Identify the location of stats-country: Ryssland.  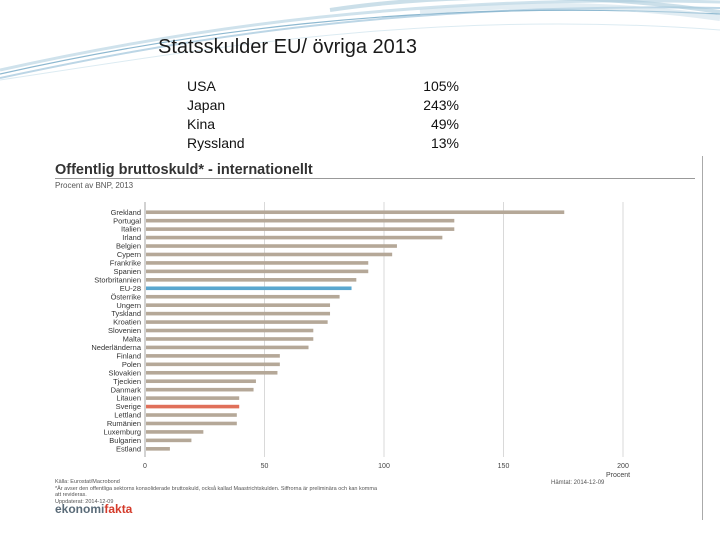
(216, 143).